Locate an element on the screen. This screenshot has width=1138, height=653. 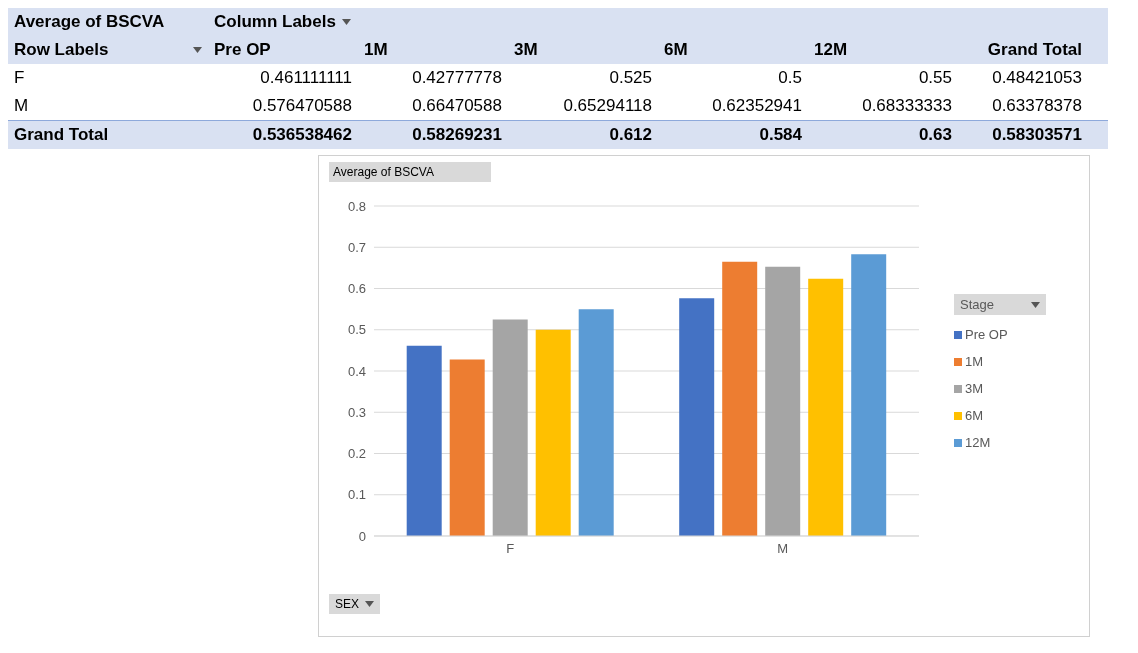
text: 0.63378378 is located at coordinates (1037, 106).